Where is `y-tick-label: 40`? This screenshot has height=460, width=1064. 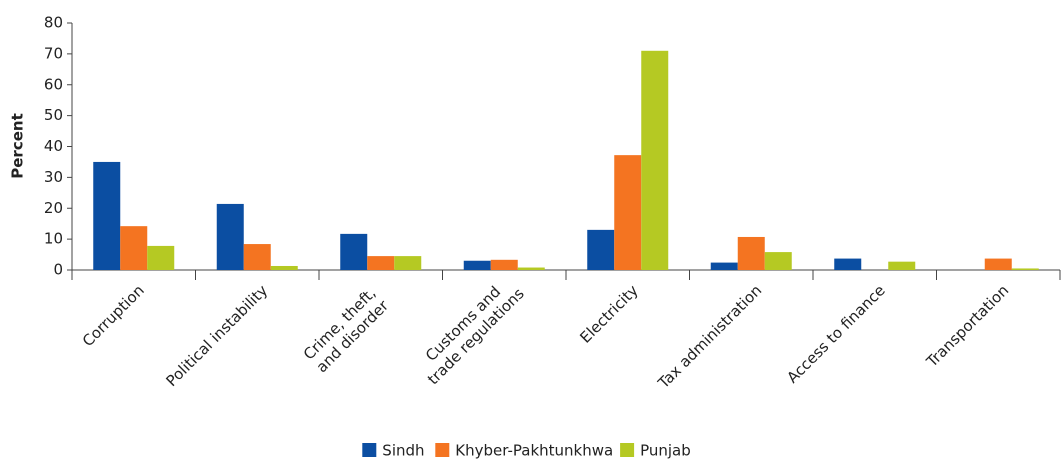
y-tick-label: 40 is located at coordinates (53, 146).